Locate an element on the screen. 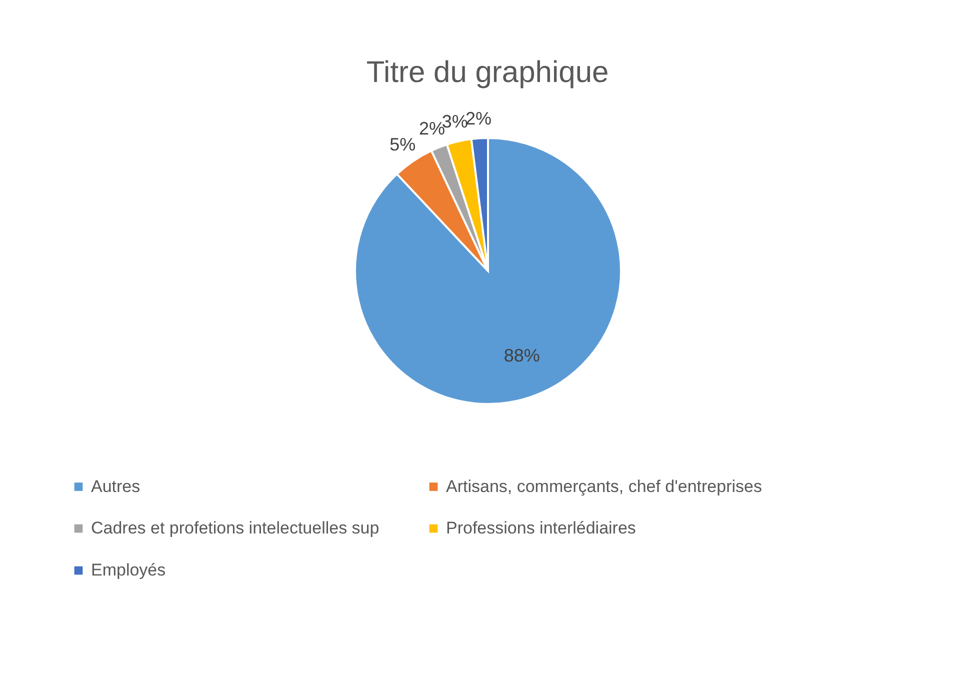 The width and height of the screenshot is (955, 687). legend-label: Professions interlédiaires is located at coordinates (541, 528).